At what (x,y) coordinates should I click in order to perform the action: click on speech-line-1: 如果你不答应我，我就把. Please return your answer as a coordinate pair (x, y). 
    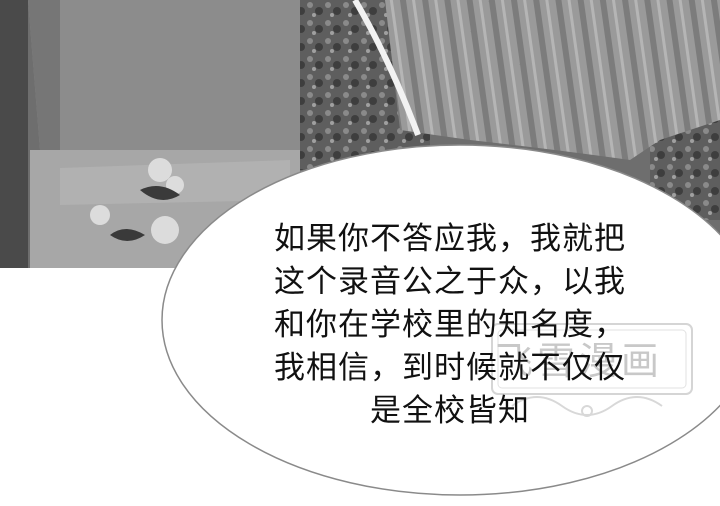
    Looking at the image, I should click on (450, 239).